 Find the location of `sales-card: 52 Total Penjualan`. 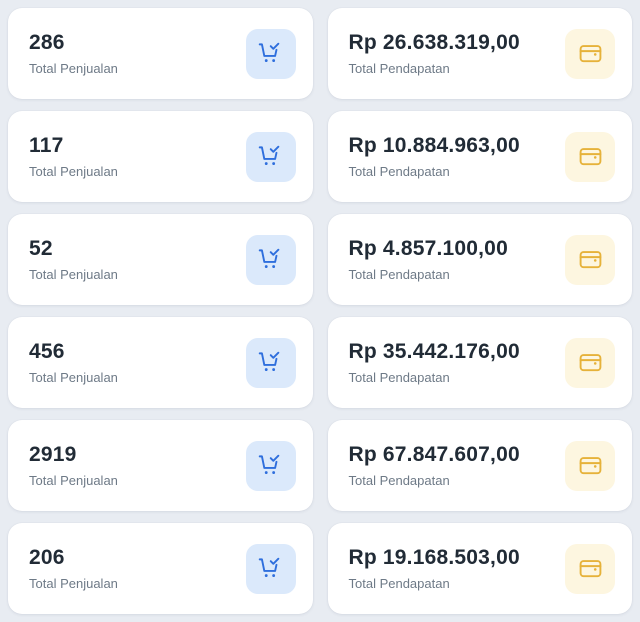

sales-card: 52 Total Penjualan is located at coordinates (160, 259).